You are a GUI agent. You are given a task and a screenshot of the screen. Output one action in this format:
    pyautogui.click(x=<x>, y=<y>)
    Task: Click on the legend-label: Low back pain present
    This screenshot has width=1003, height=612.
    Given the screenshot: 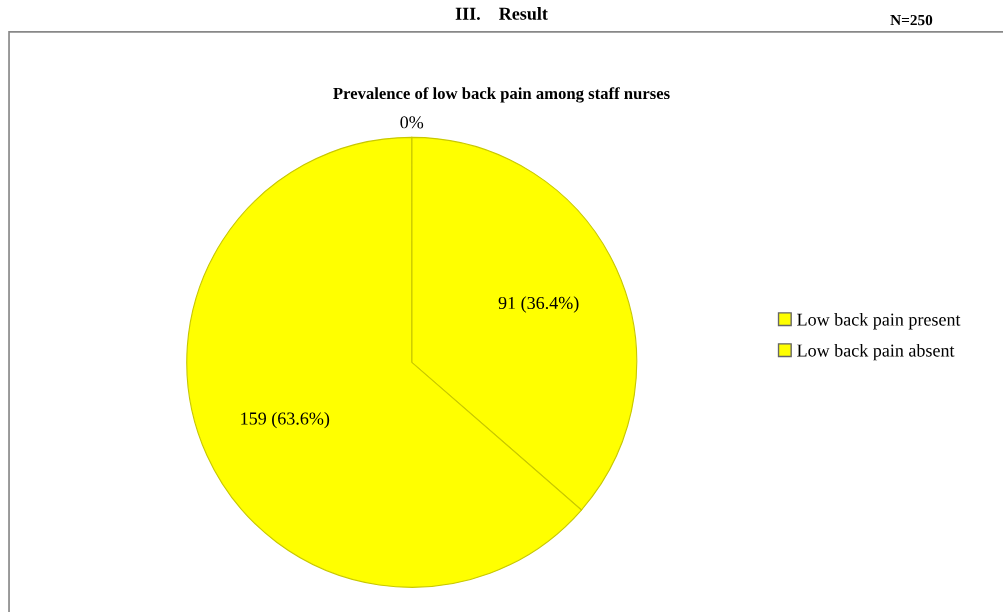 What is the action you would take?
    pyautogui.click(x=879, y=321)
    